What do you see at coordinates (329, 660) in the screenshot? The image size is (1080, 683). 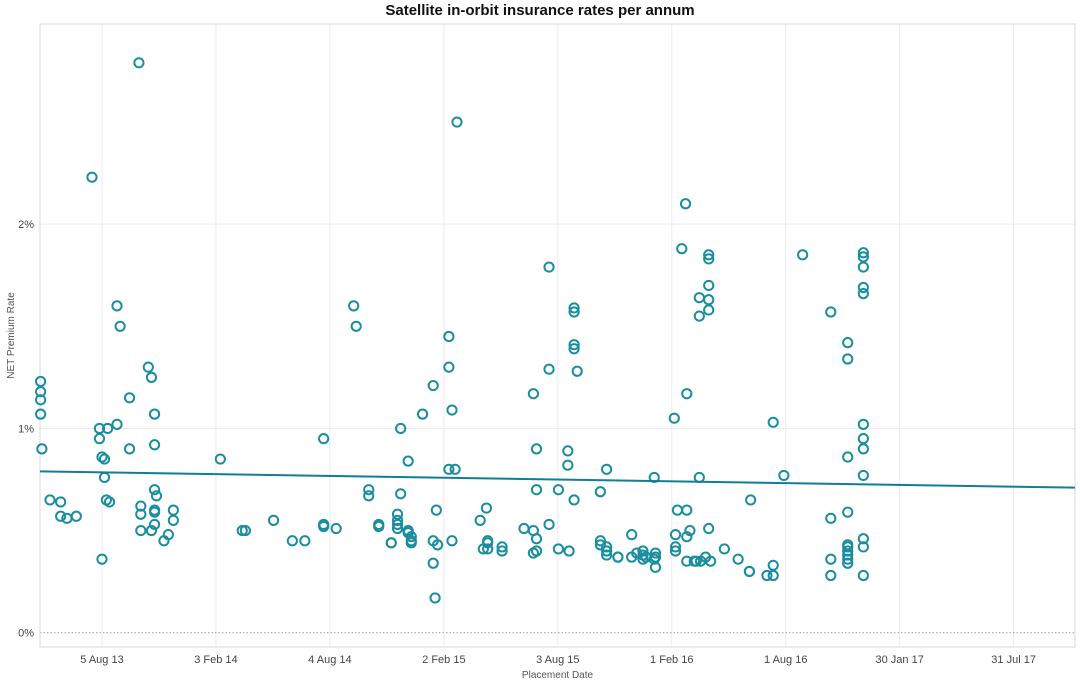 I see `x-tick-label: 4 Aug 14` at bounding box center [329, 660].